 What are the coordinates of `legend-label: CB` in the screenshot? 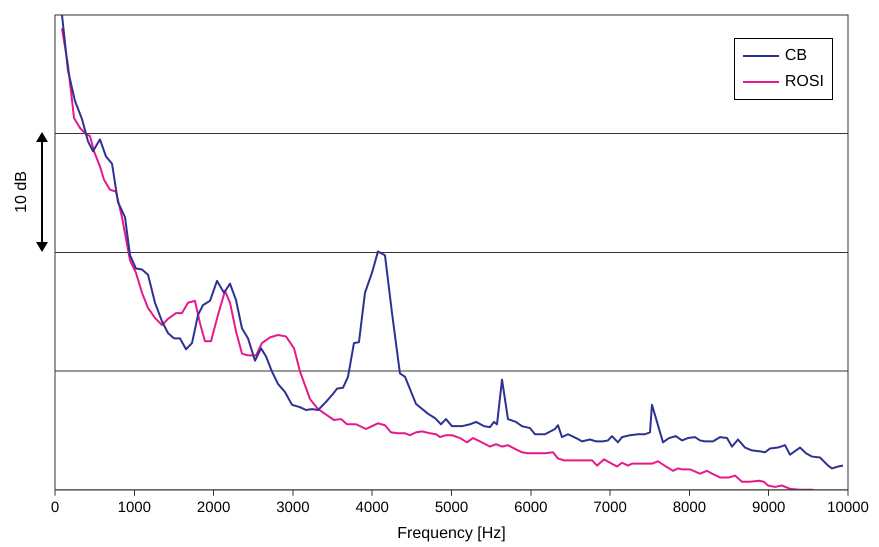 It's located at (796, 56).